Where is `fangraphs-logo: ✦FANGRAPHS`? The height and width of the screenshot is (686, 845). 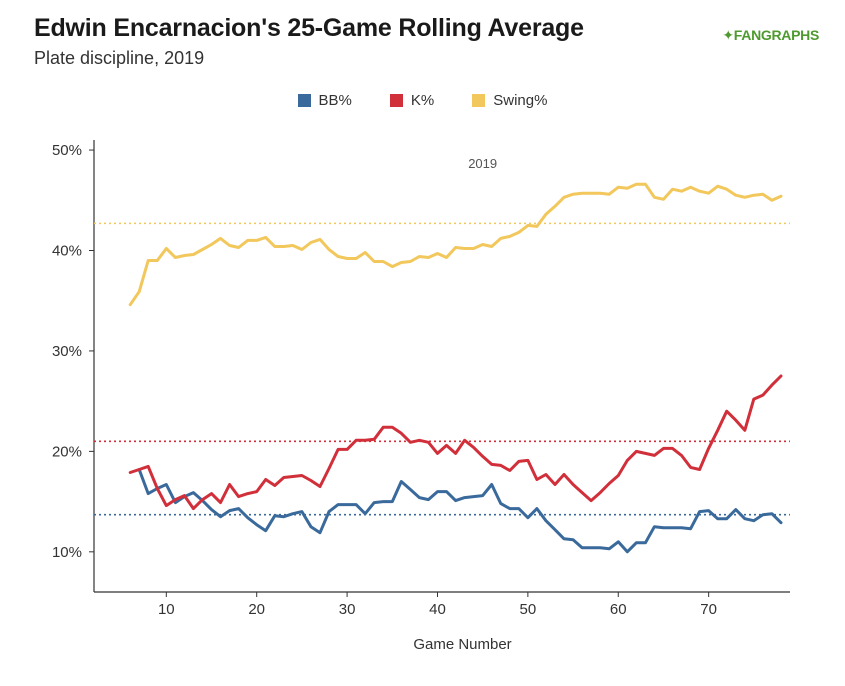
fangraphs-logo: ✦FANGRAPHS is located at coordinates (770, 35).